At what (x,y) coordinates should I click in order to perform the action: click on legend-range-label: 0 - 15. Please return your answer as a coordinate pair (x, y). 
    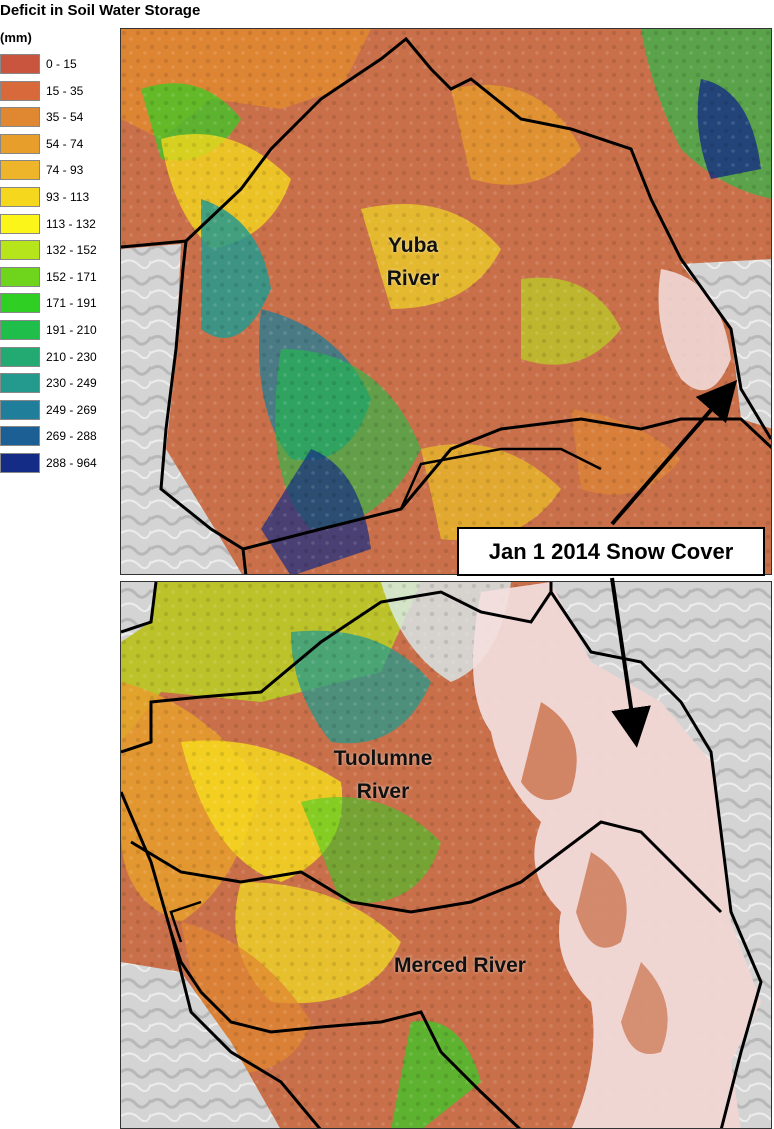
    Looking at the image, I should click on (61, 64).